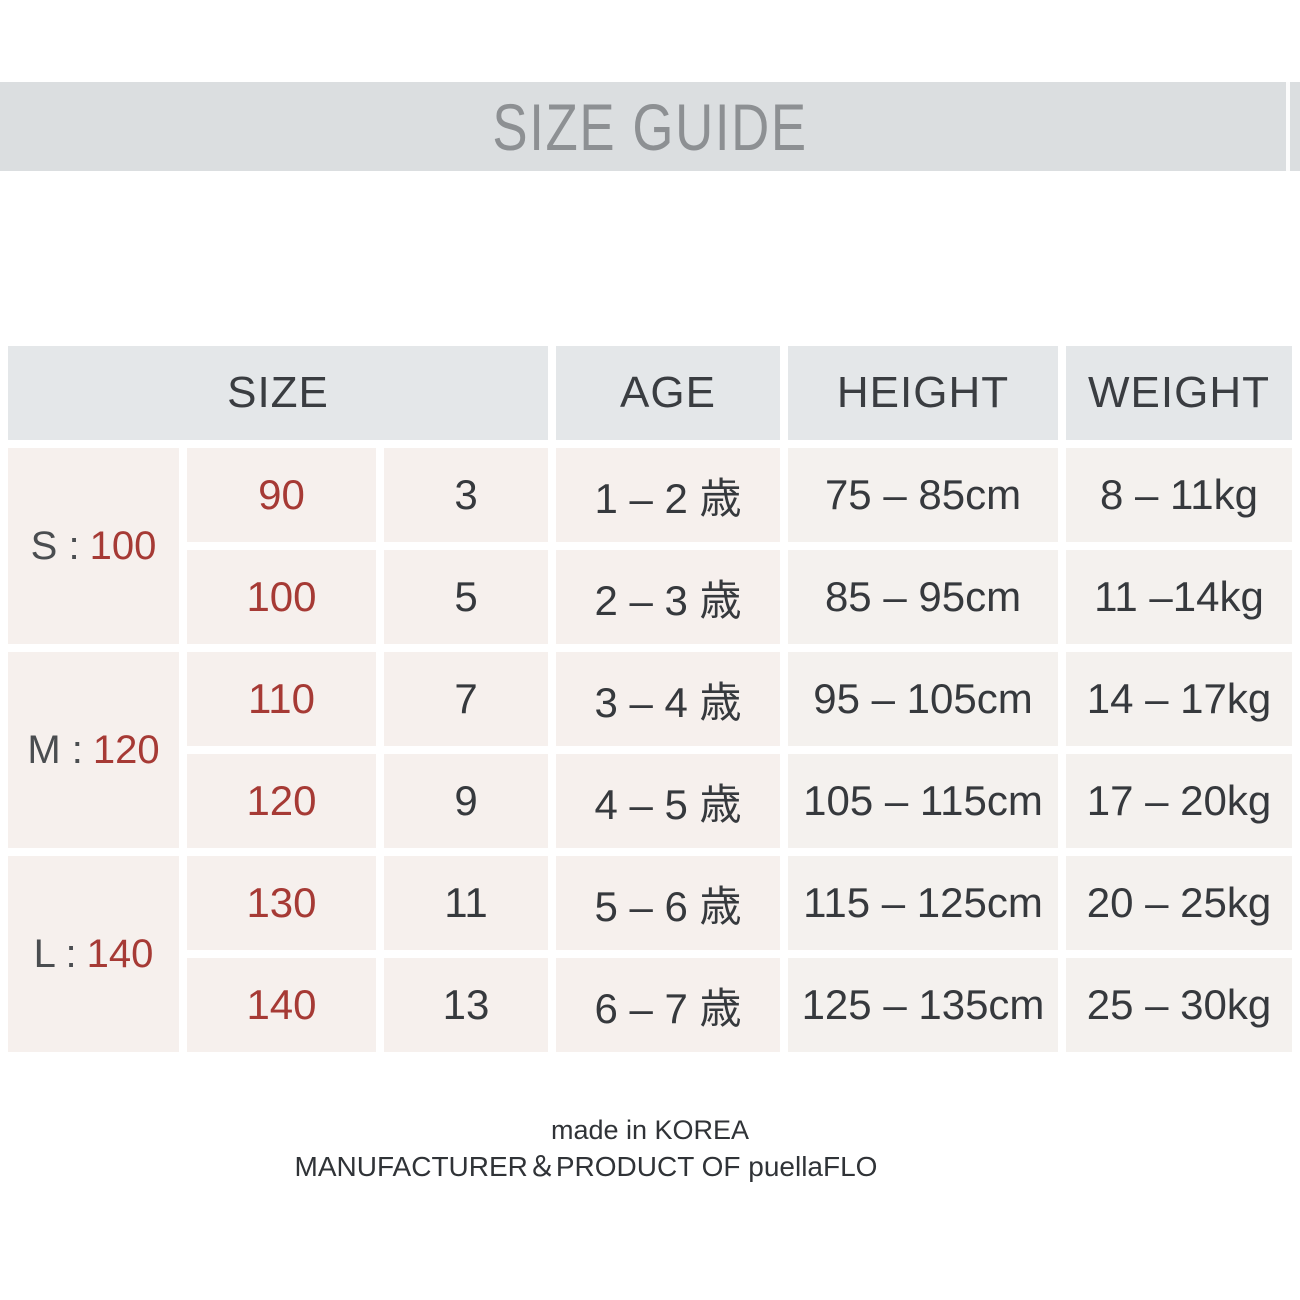 Image resolution: width=1300 pixels, height=1300 pixels. I want to click on banner-right-notch, so click(1288, 126).